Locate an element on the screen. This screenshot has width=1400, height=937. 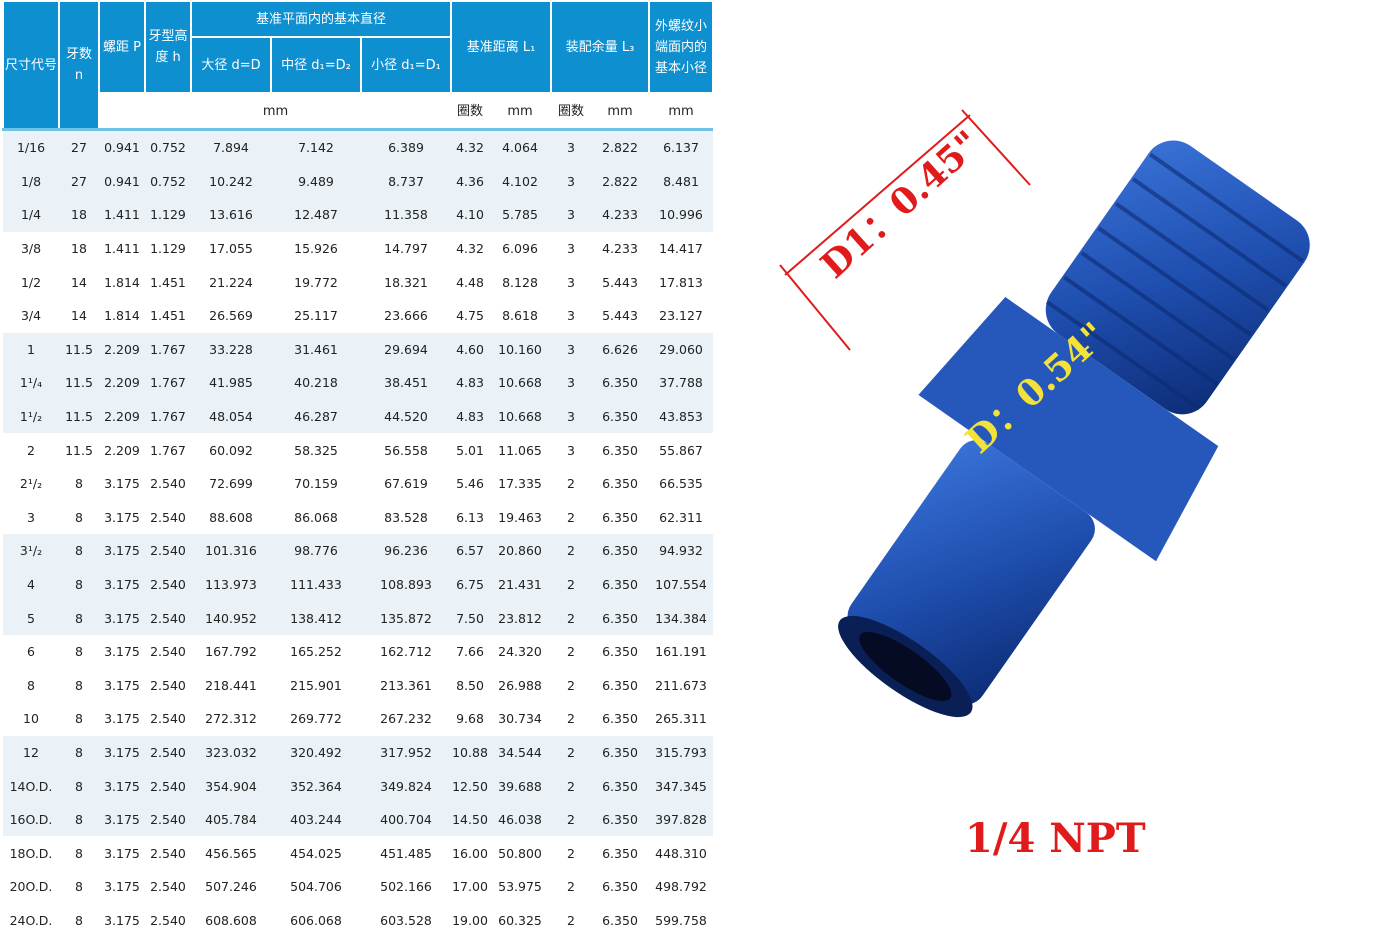
table-cell: 8.737 is located at coordinates (406, 181).